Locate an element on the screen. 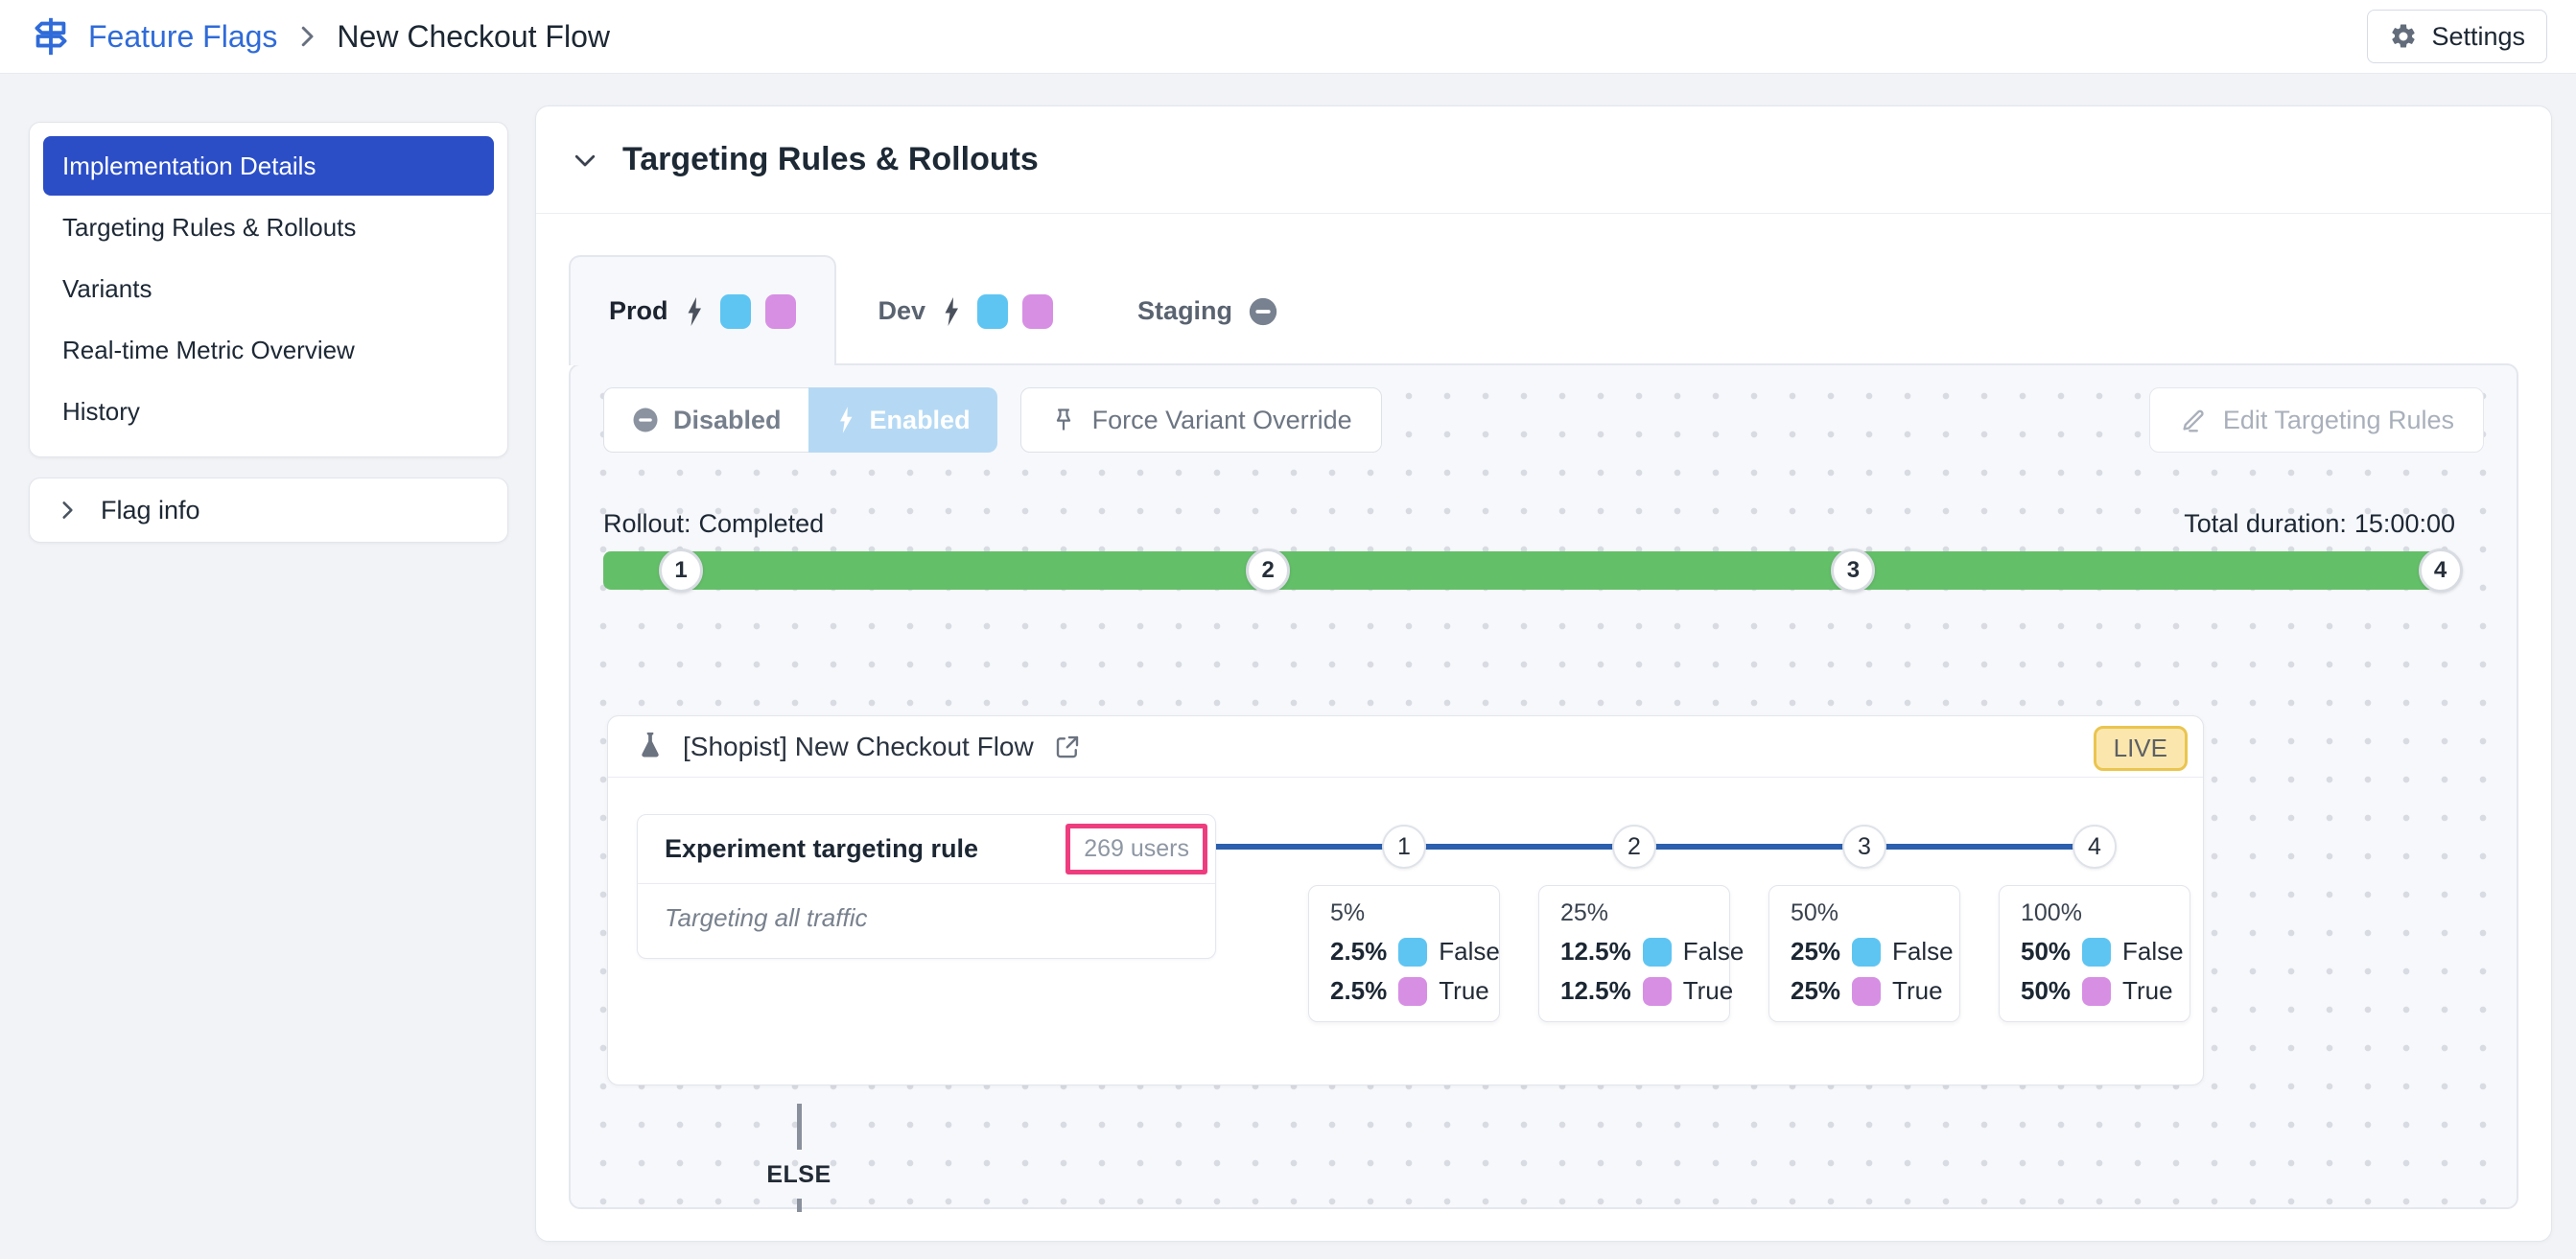 The height and width of the screenshot is (1259, 2576). app-header: Feature Flags New Checkout Flow Settings is located at coordinates (1288, 37).